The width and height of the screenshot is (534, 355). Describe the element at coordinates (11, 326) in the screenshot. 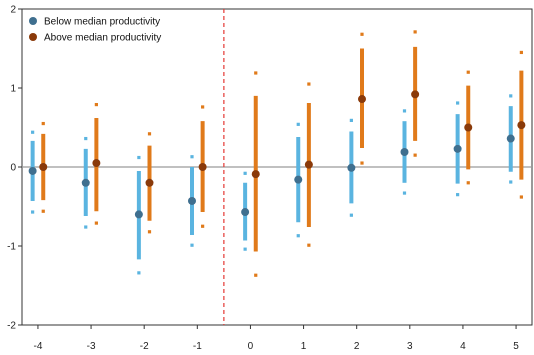

I see `y-tick-label: -2` at that location.